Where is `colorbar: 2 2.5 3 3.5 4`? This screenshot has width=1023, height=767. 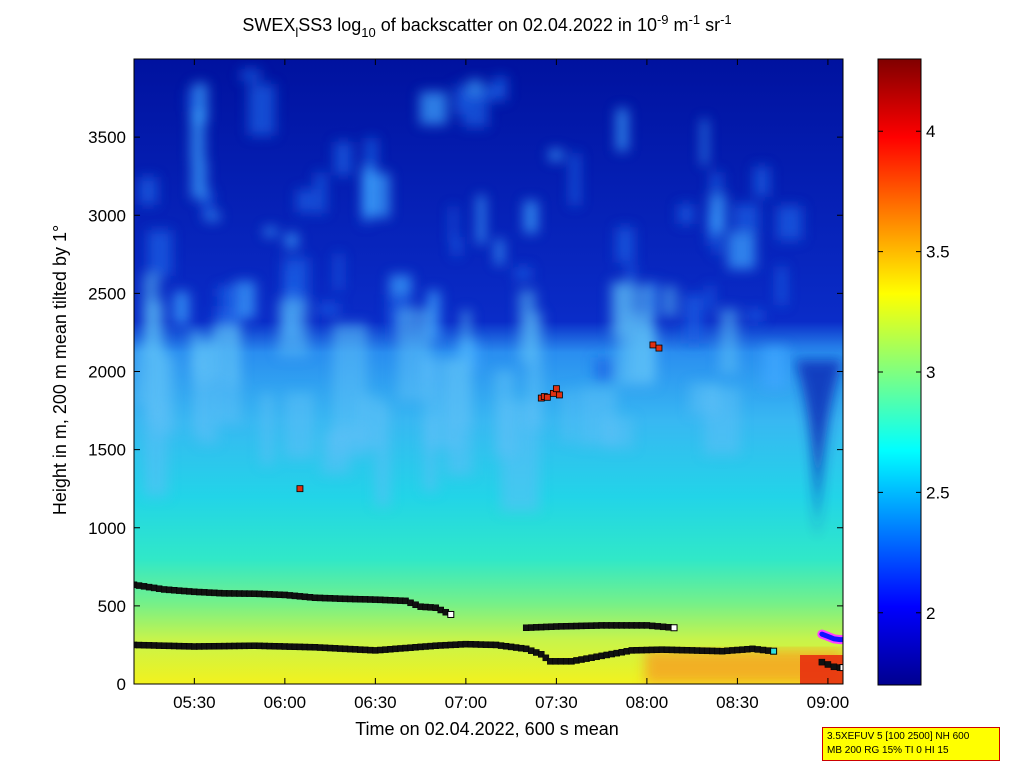 colorbar: 2 2.5 3 3.5 4 is located at coordinates (913, 372).